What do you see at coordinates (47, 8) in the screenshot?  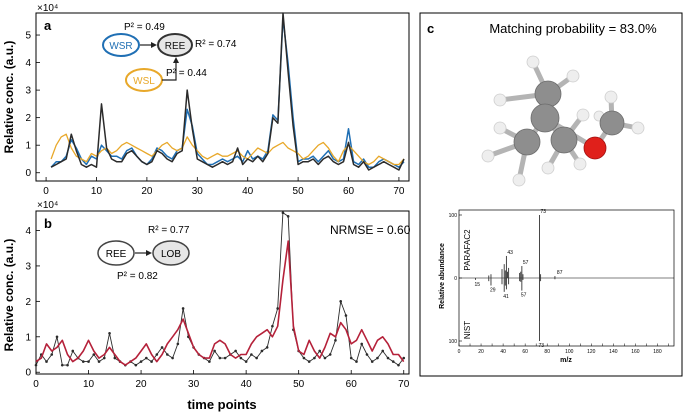 I see `panel-a-multiplier: ×10⁴` at bounding box center [47, 8].